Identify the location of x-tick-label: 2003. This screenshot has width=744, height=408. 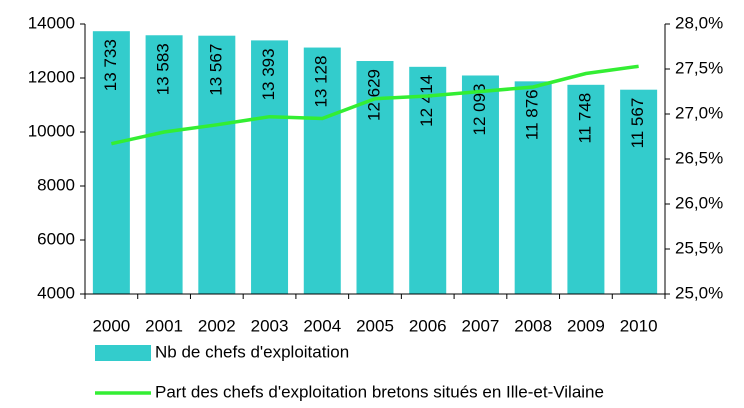
(270, 325).